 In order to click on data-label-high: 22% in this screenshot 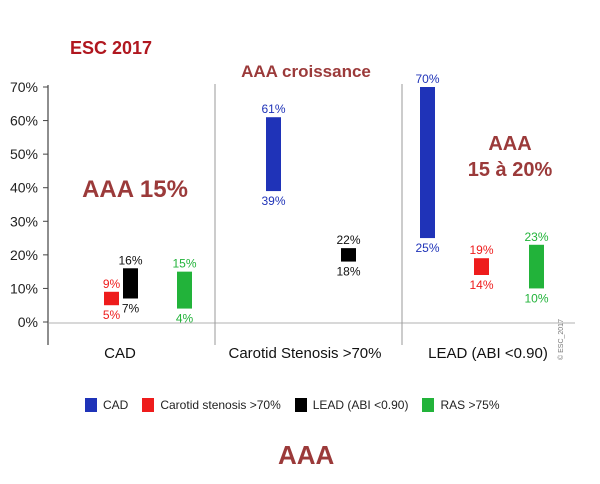, I will do `click(348, 240)`.